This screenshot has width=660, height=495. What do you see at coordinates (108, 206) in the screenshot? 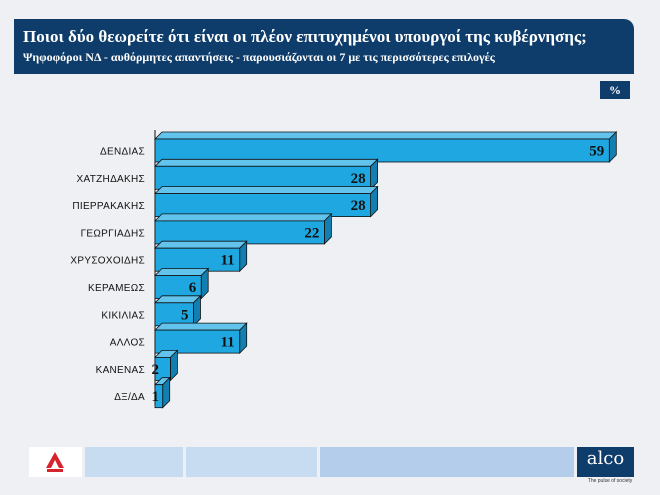
I see `category-label: ΠΙΕΡΡΑΚΑΚΗΣ` at bounding box center [108, 206].